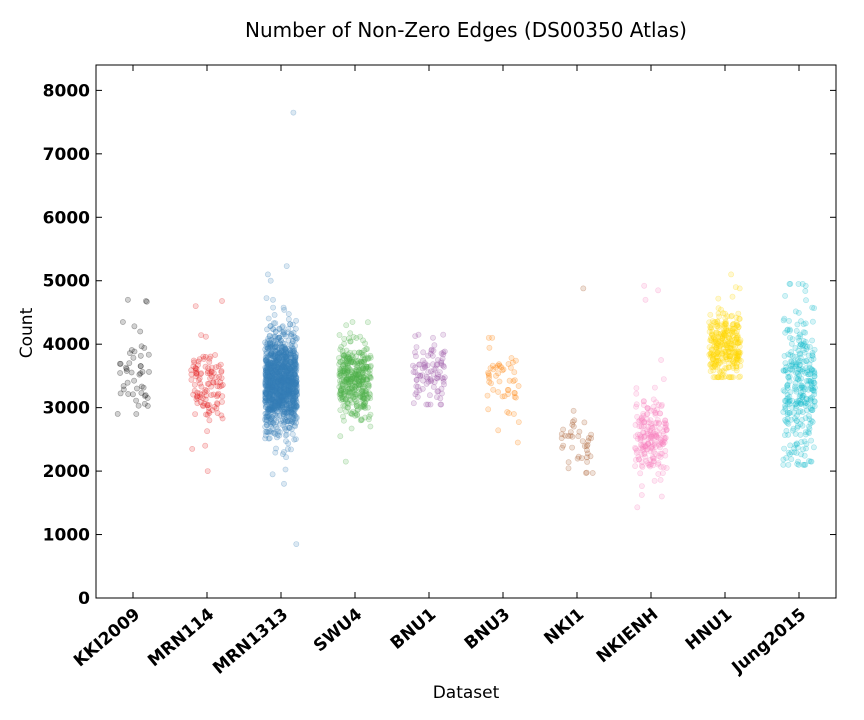 Image resolution: width=864 pixels, height=720 pixels. What do you see at coordinates (66, 536) in the screenshot?
I see `y-tick-label: 1000` at bounding box center [66, 536].